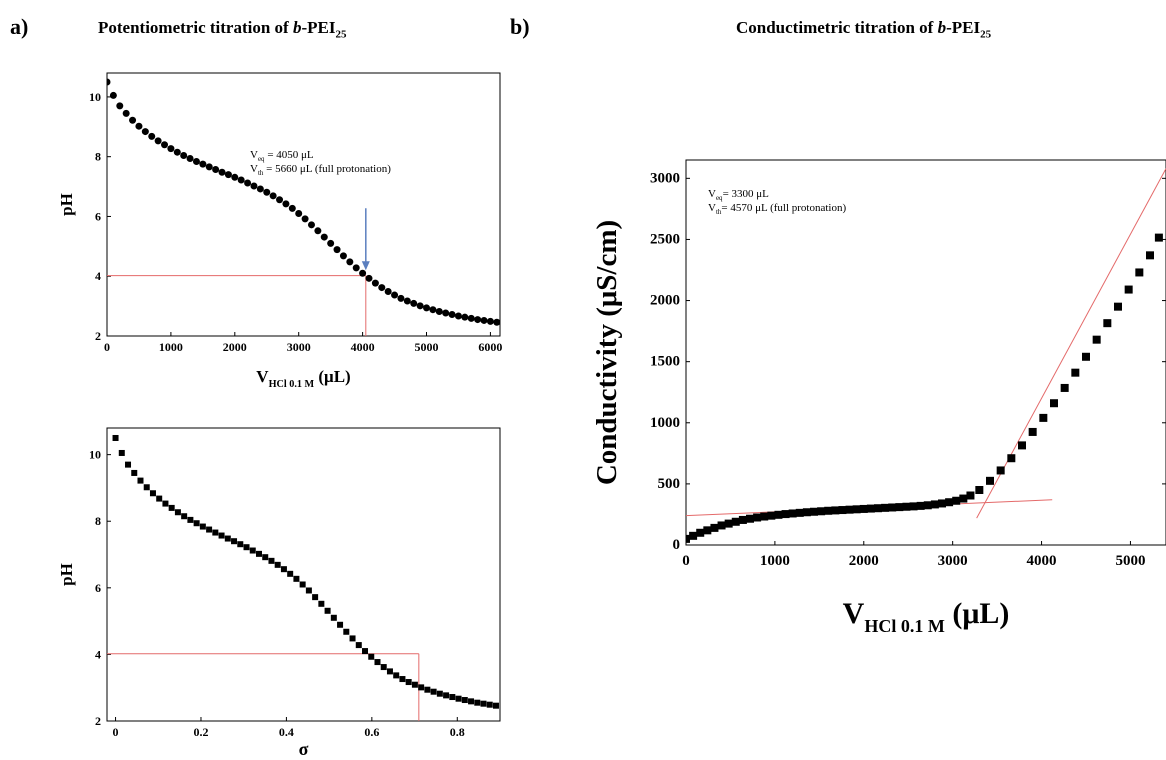  I want to click on y-tick-label: 6, so click(98, 588).